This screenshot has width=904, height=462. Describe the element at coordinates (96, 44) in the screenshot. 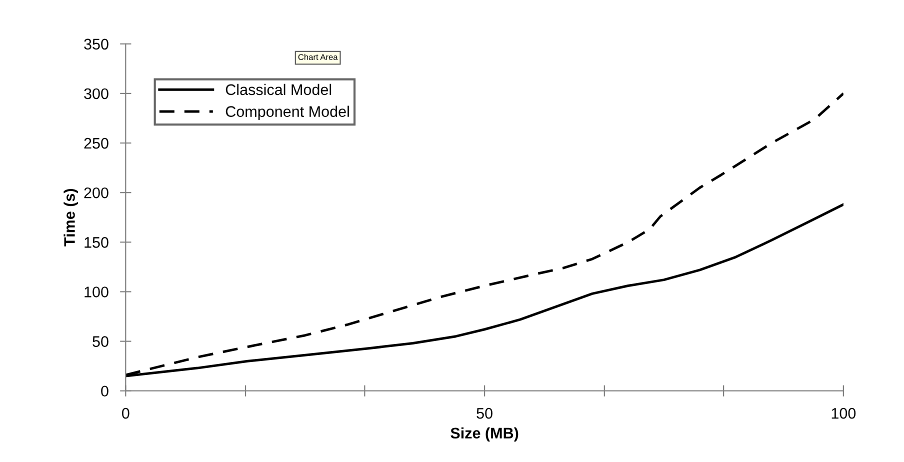

I see `y-tick-label: 350` at that location.